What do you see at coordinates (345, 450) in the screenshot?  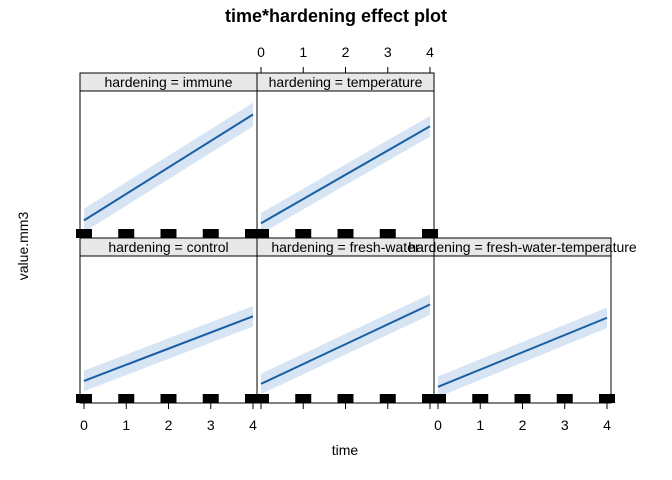 I see `x-axis-label: time` at bounding box center [345, 450].